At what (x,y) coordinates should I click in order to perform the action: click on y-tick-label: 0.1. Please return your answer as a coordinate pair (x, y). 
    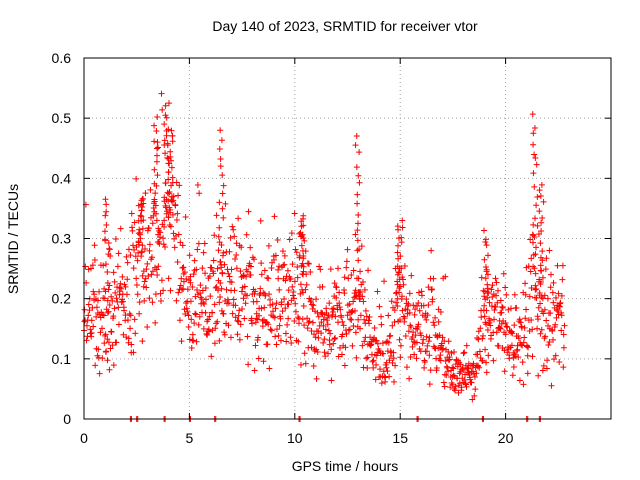
    Looking at the image, I should click on (62, 359).